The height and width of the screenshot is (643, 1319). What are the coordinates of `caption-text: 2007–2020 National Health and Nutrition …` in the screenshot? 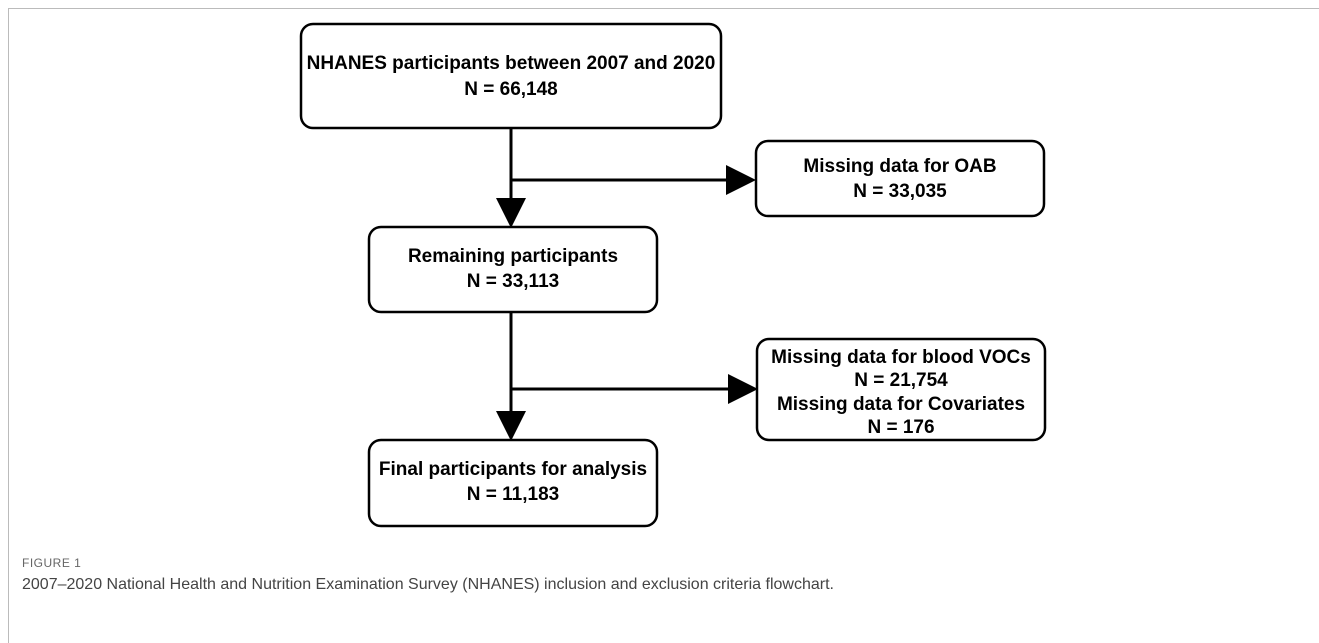 It's located at (428, 584).